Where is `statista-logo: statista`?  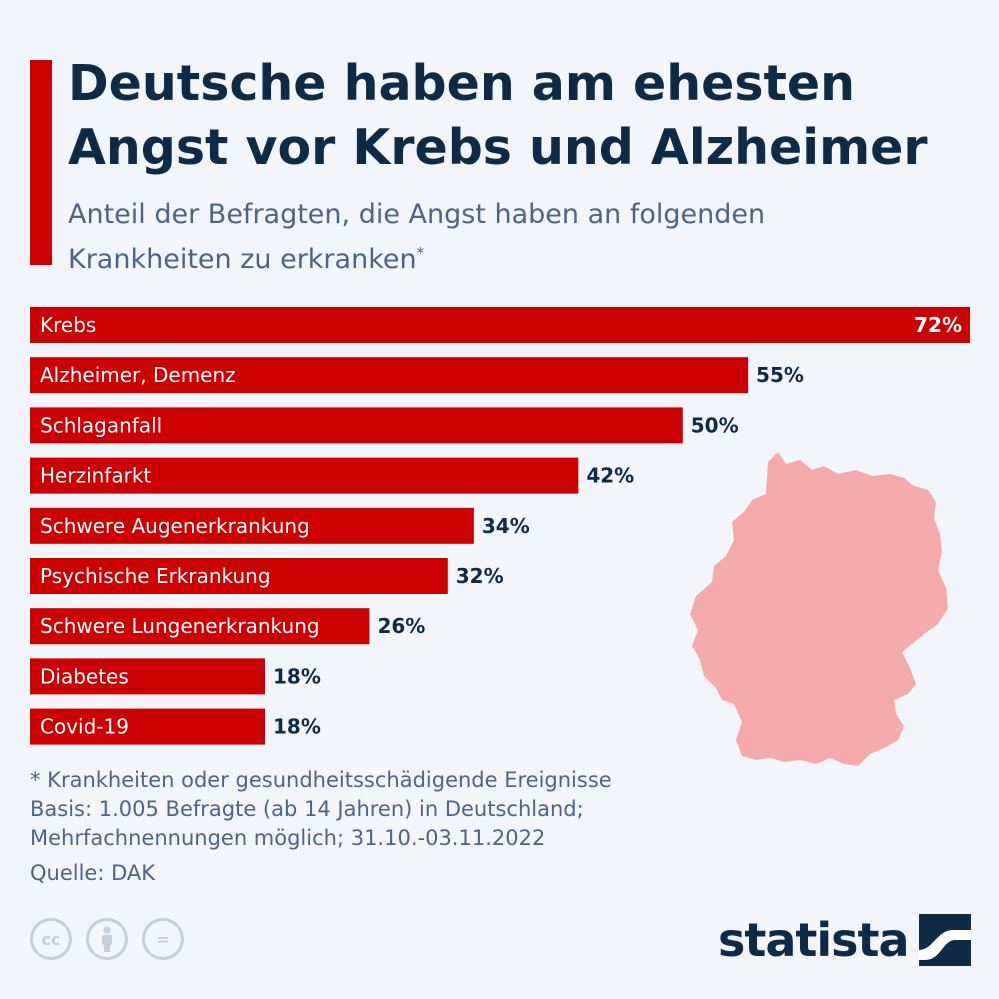
statista-logo: statista is located at coordinates (844, 940).